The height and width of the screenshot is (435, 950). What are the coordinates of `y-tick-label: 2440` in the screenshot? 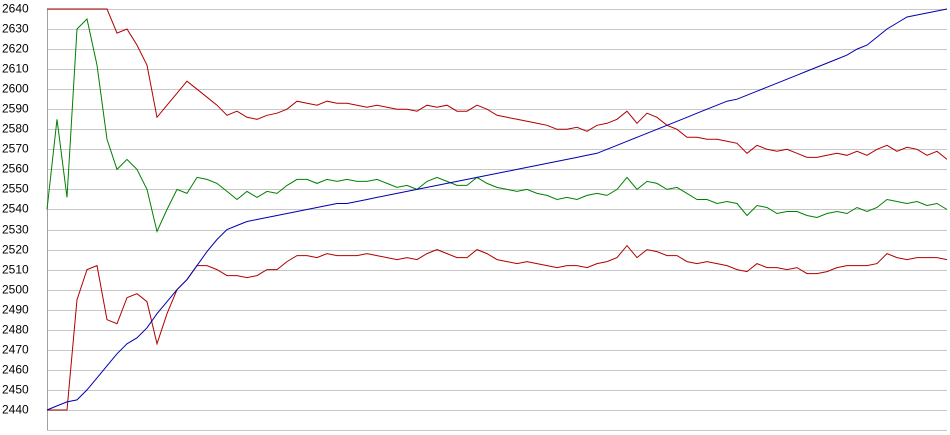 It's located at (15, 410).